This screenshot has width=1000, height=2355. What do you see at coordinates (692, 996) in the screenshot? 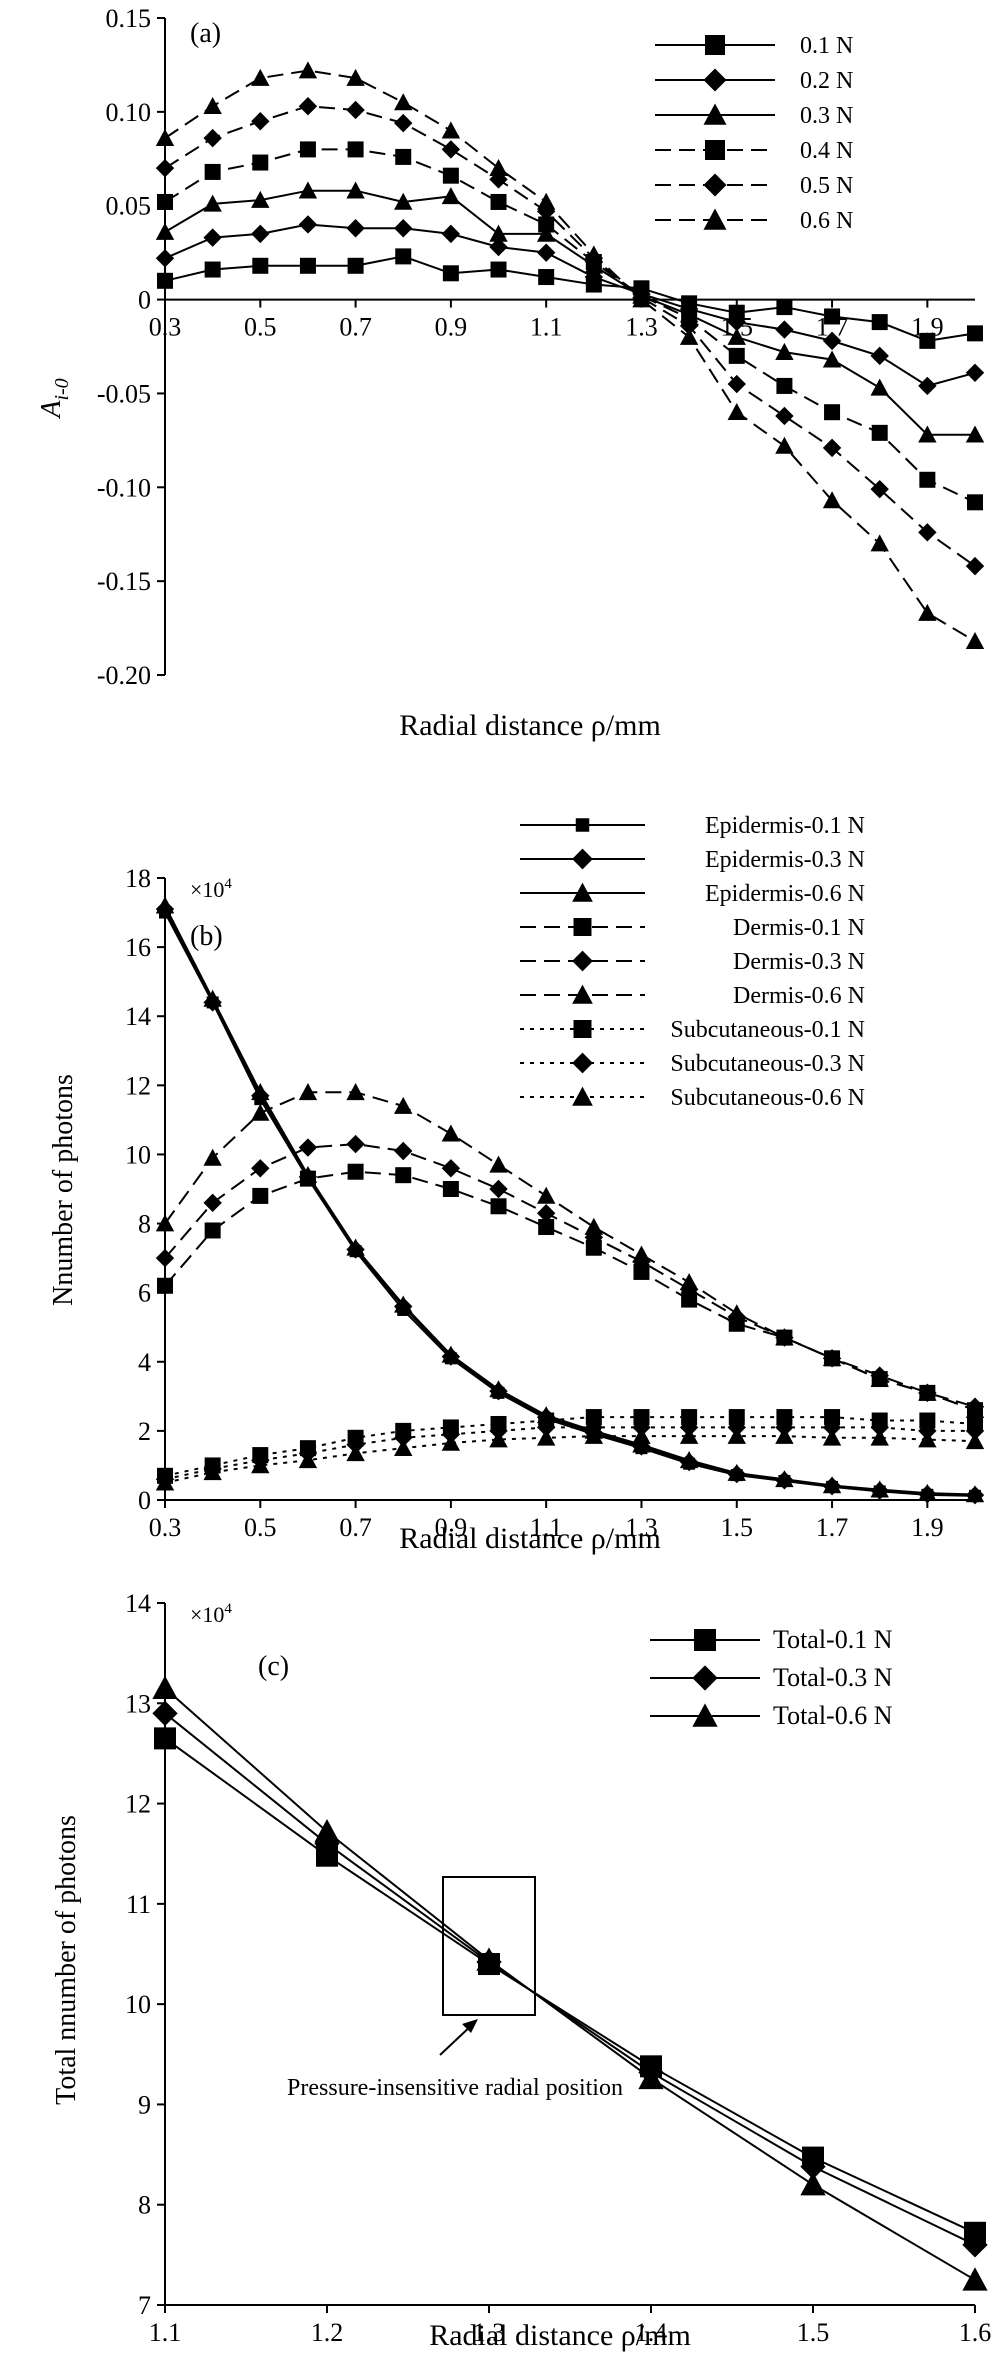
I see `legend-item: Dermis-0.6 N` at bounding box center [692, 996].